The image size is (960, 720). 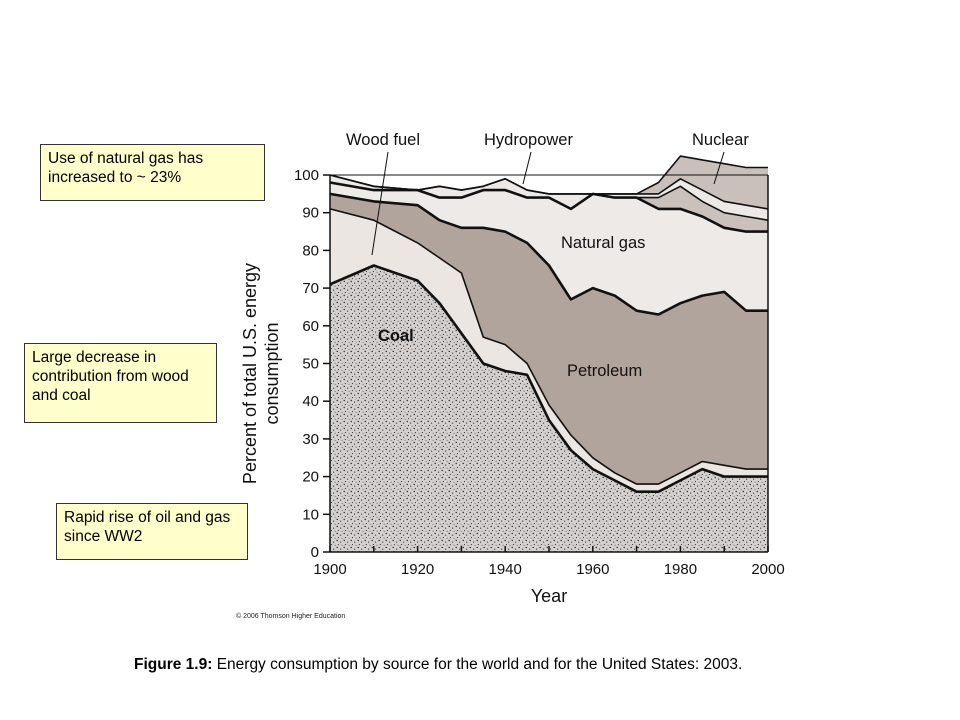 I want to click on x-tick-label: 1940, so click(x=505, y=569).